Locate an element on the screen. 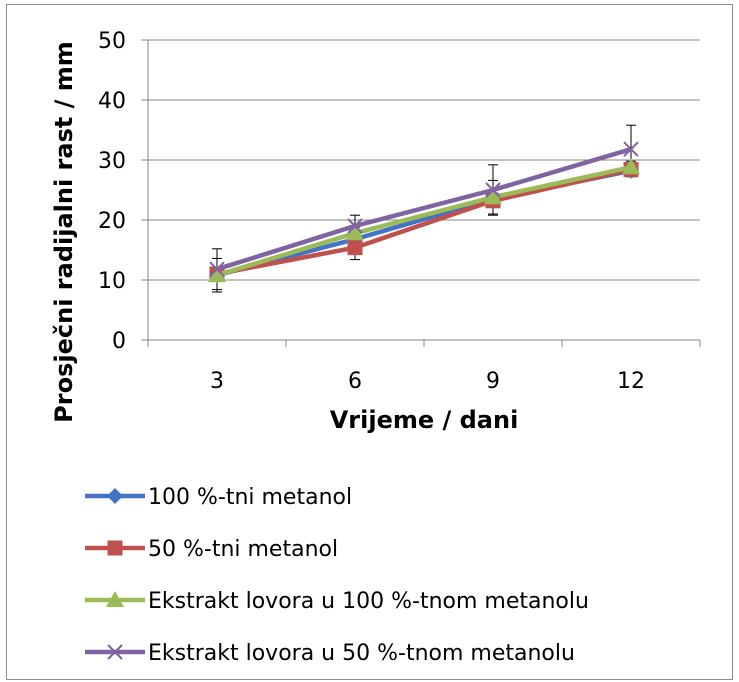 This screenshot has width=739, height=682. y-tick-label: 30 is located at coordinates (112, 161).